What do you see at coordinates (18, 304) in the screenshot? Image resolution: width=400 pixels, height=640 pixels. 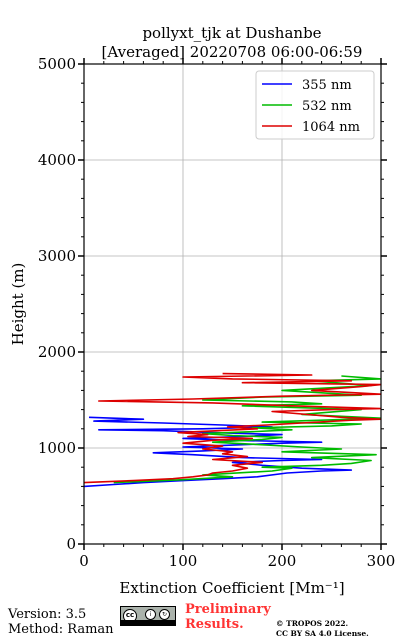 I see `y-axis-label: Height (m)` at bounding box center [18, 304].